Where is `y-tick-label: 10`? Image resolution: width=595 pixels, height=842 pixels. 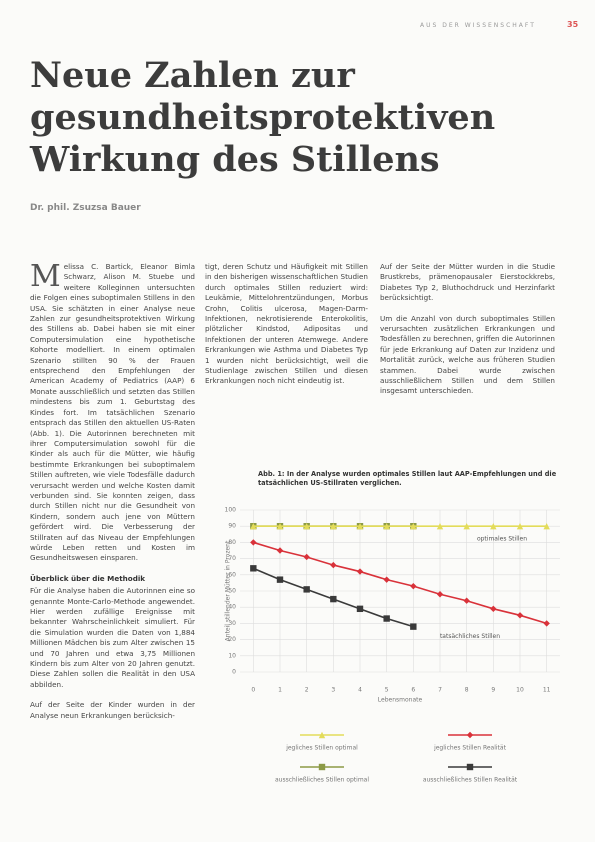 y-tick-label: 10 is located at coordinates (232, 655).